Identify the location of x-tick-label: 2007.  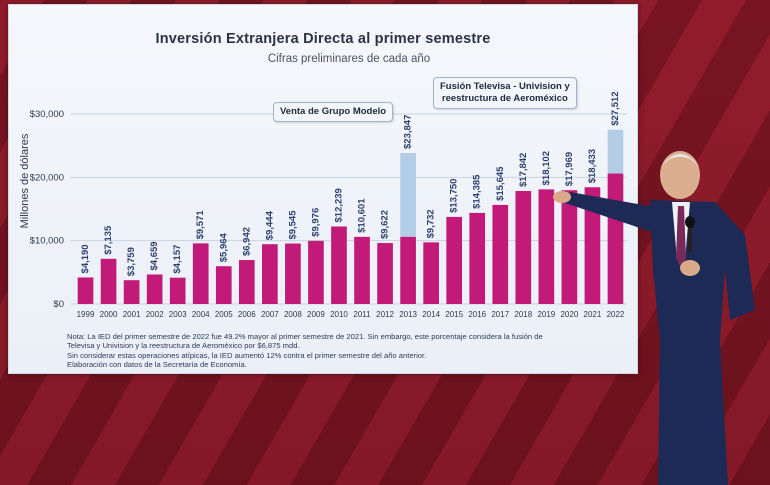
(270, 314).